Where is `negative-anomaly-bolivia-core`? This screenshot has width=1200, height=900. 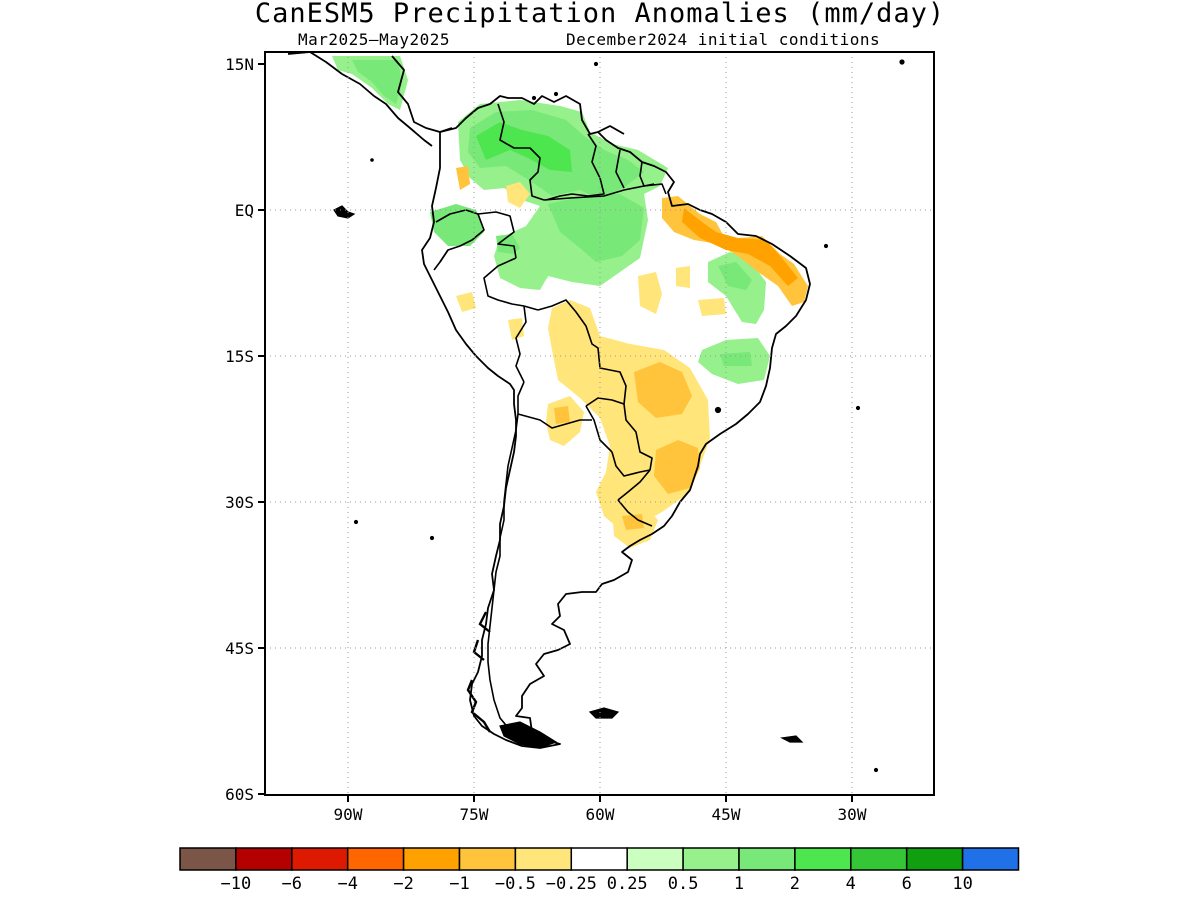 negative-anomaly-bolivia-core is located at coordinates (562, 415).